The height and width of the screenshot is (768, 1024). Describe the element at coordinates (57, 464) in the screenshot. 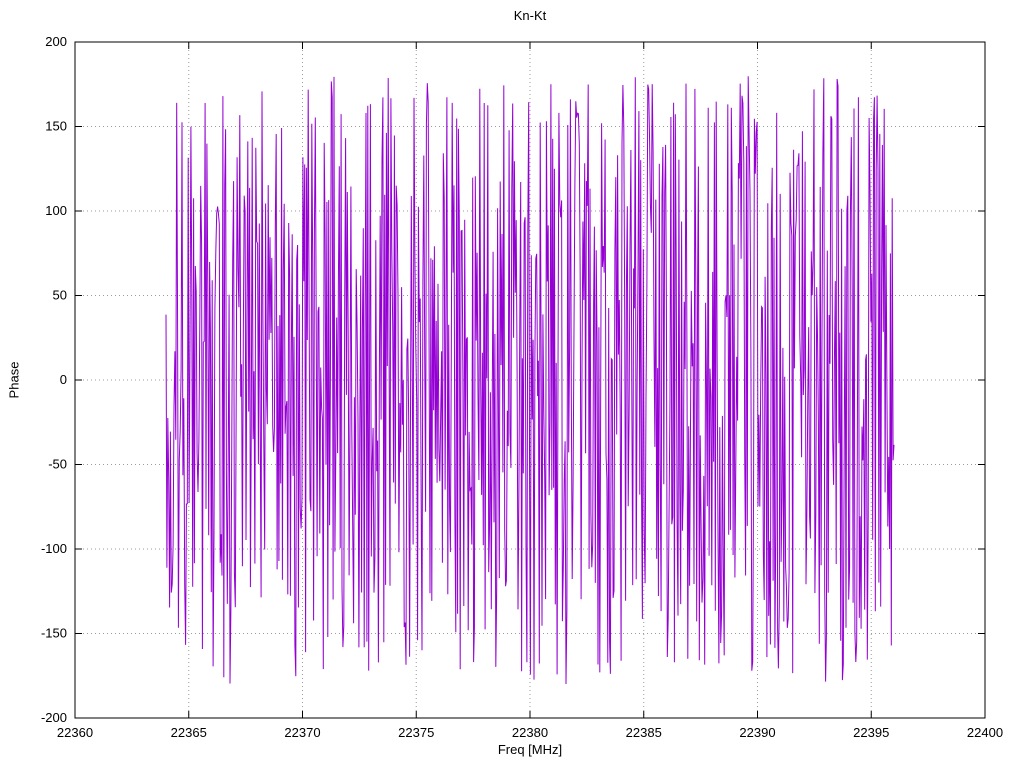

I see `y-tick-label: -50` at that location.